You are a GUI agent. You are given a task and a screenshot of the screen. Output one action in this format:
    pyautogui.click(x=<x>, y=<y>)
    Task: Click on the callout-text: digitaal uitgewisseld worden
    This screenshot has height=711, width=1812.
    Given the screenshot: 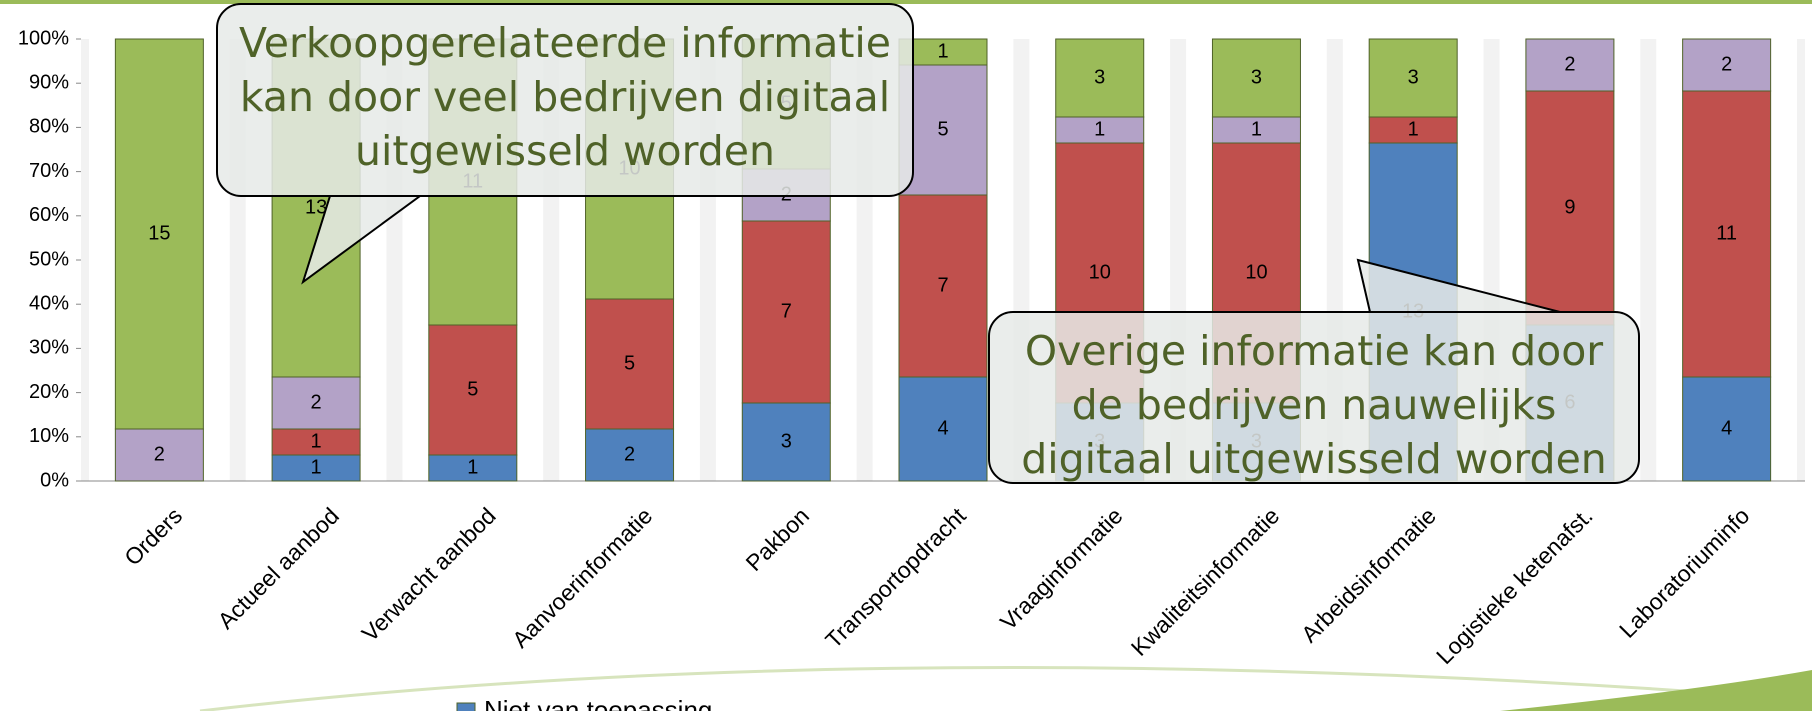 What is the action you would take?
    pyautogui.click(x=1314, y=459)
    